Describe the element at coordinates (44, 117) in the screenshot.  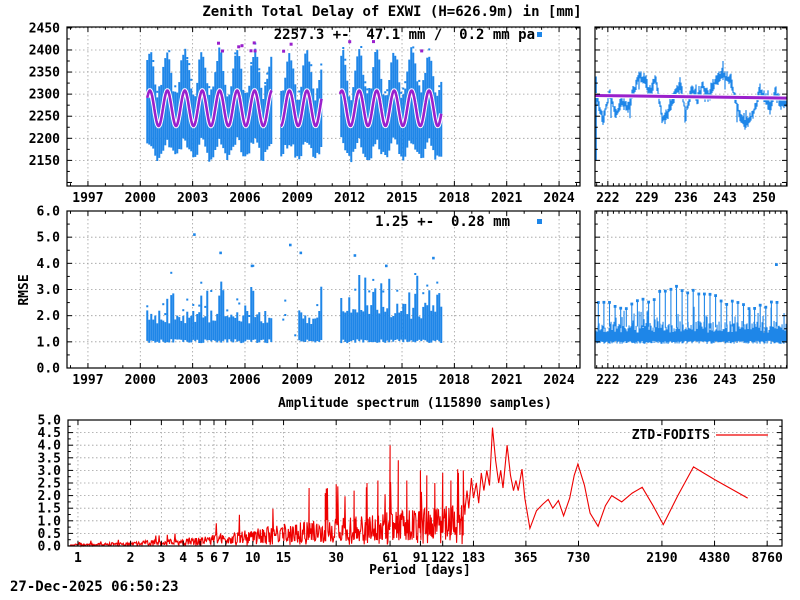
I see `svg-text: 2250` at that location.